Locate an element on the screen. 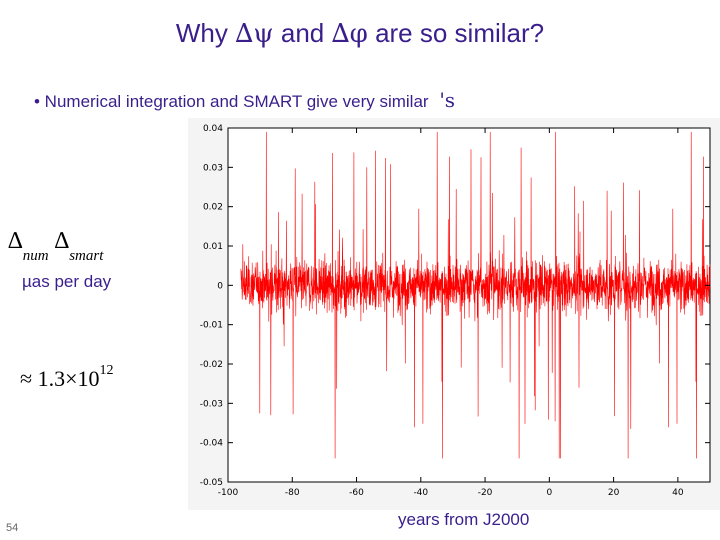 The height and width of the screenshot is (540, 720). ratio-equation: ≈ 1.3×1012 is located at coordinates (67, 377).